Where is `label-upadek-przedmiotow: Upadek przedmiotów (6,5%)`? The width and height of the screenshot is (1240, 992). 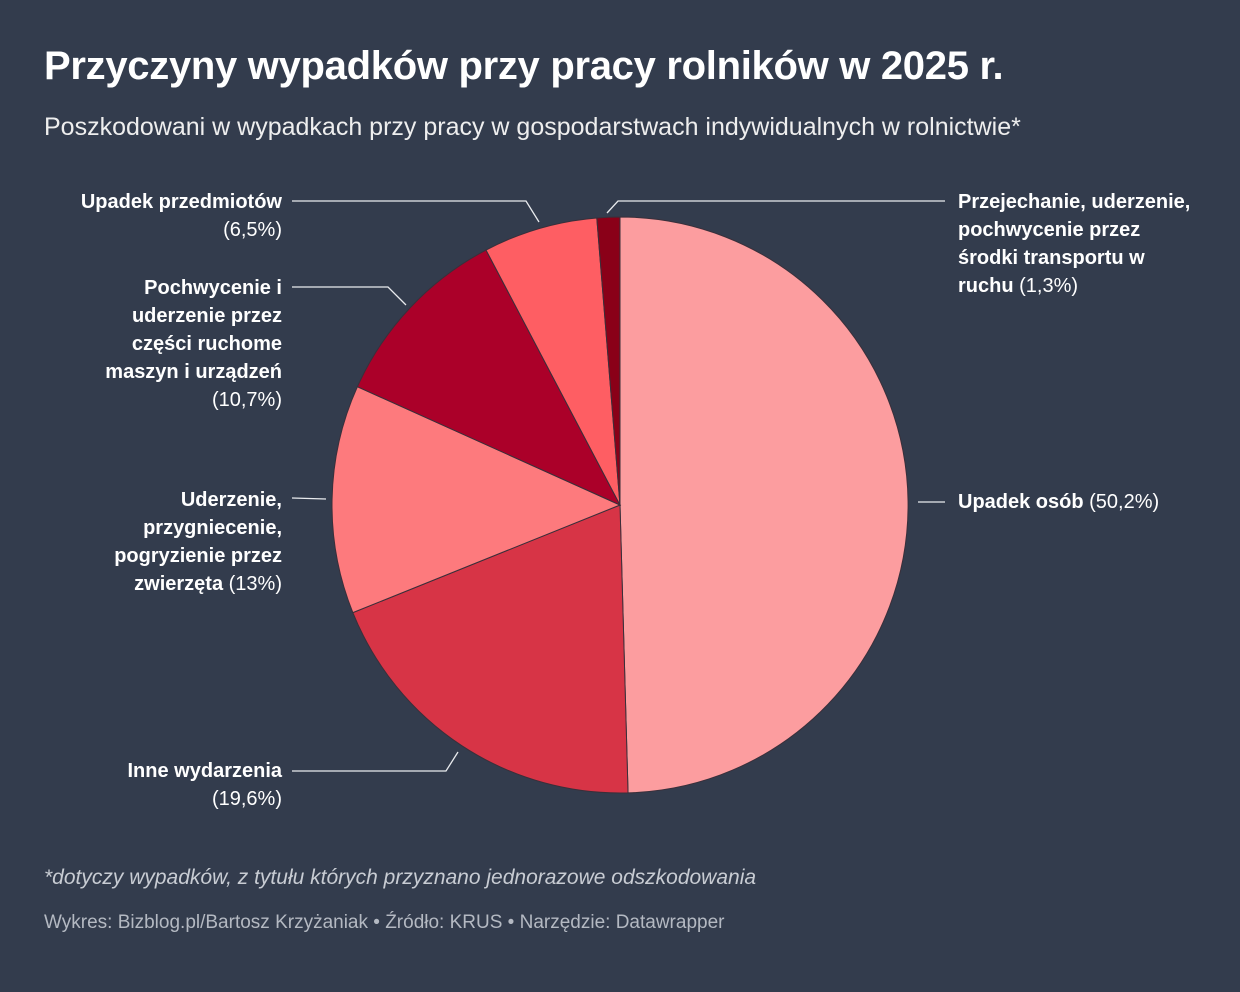
label-upadek-przedmiotow: Upadek przedmiotów (6,5%) is located at coordinates (152, 216).